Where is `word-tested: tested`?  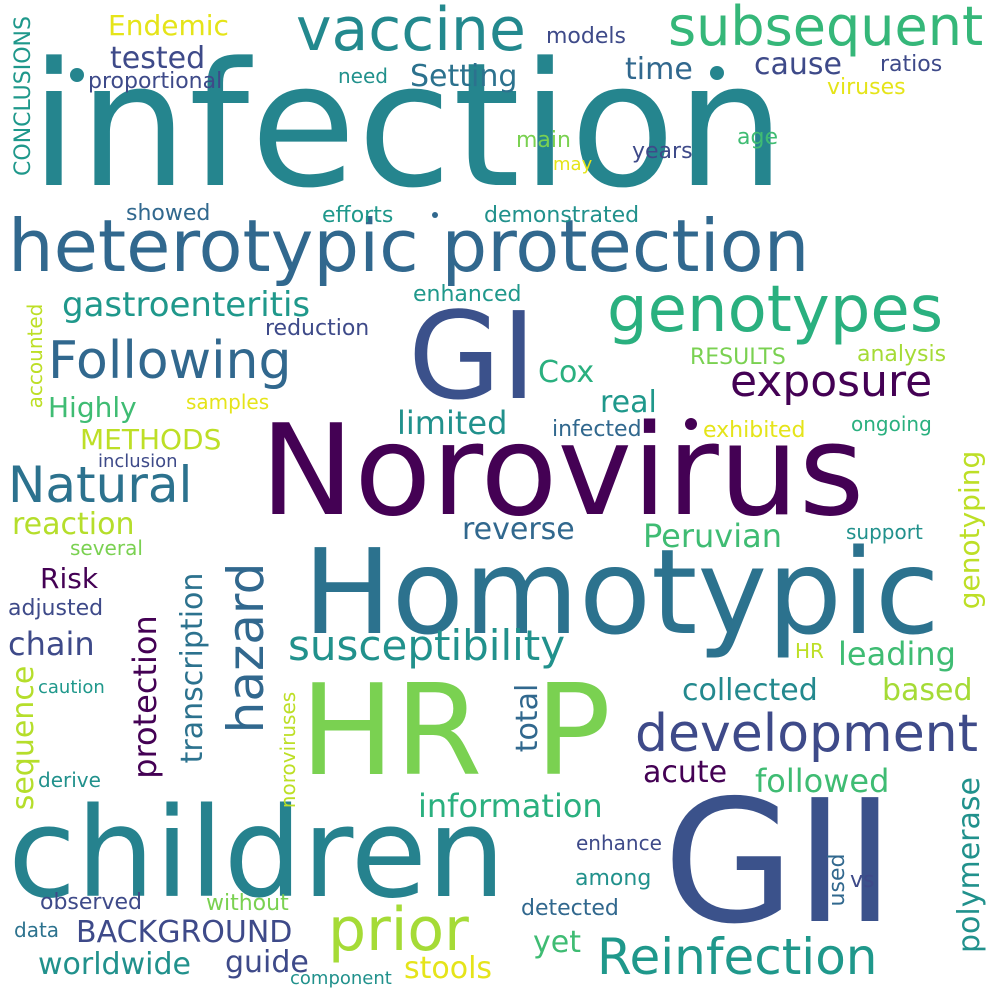 word-tested: tested is located at coordinates (158, 58).